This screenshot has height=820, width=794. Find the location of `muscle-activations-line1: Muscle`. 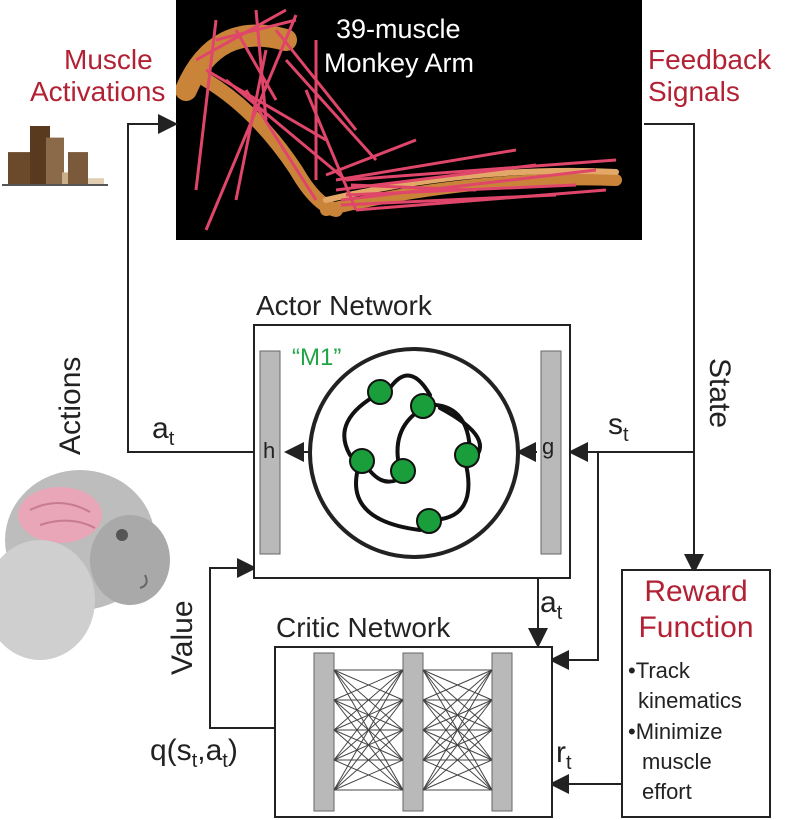

muscle-activations-line1: Muscle is located at coordinates (108, 59).